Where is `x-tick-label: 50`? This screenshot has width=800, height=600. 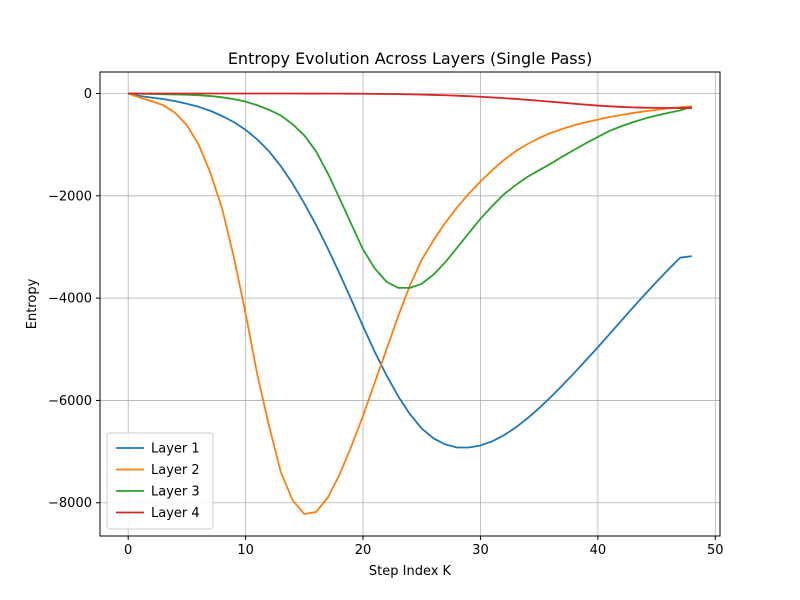 x-tick-label: 50 is located at coordinates (715, 550).